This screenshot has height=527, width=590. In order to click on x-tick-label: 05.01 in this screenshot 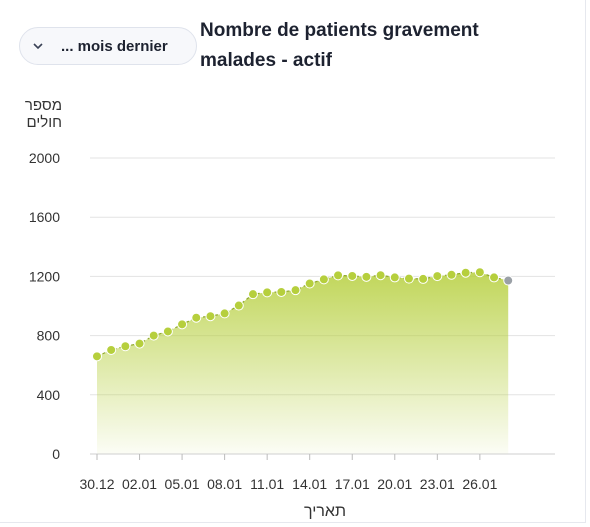, I will do `click(182, 484)`.